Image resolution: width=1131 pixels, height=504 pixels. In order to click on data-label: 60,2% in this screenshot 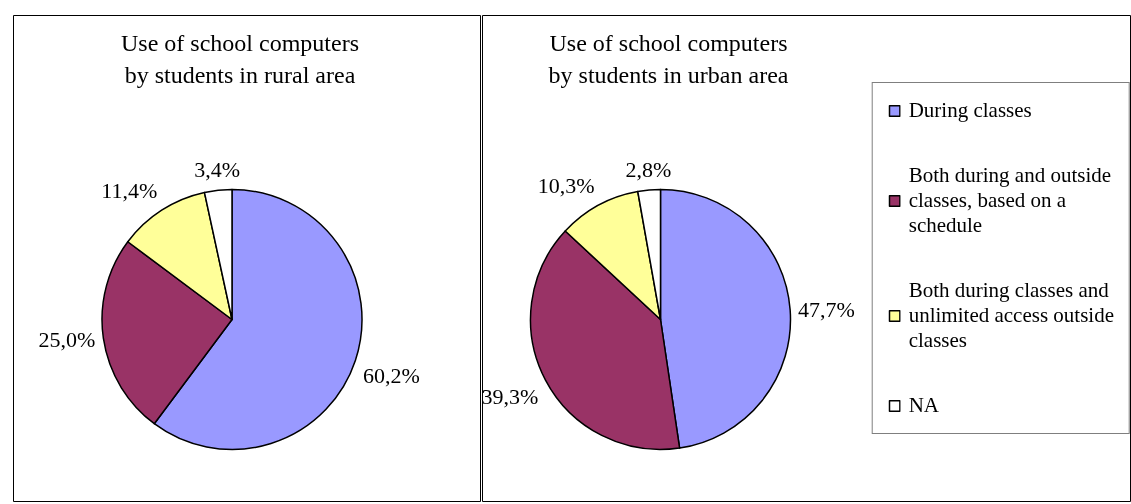, I will do `click(391, 375)`.